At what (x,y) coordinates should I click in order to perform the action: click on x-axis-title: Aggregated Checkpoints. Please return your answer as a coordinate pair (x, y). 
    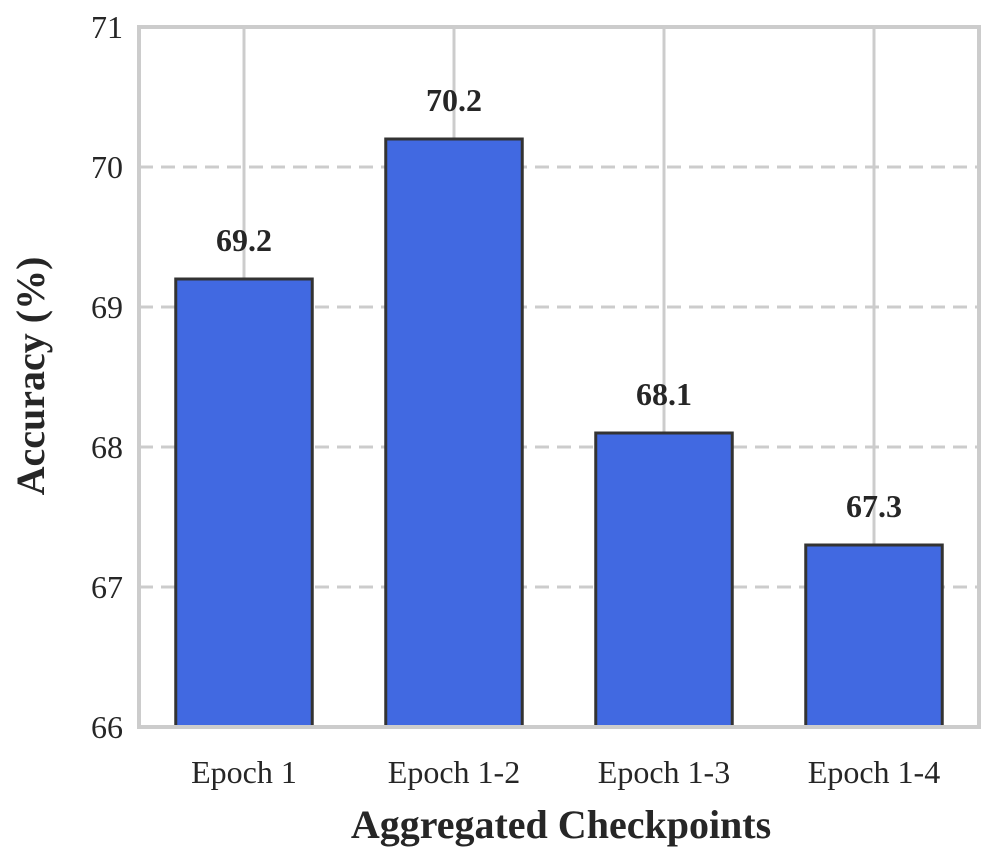
    Looking at the image, I should click on (561, 824).